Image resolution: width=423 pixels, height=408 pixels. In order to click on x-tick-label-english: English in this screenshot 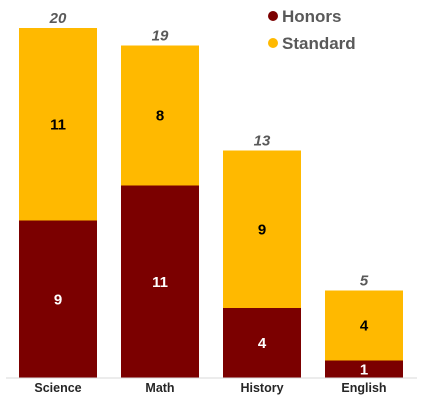, I will do `click(363, 388)`.